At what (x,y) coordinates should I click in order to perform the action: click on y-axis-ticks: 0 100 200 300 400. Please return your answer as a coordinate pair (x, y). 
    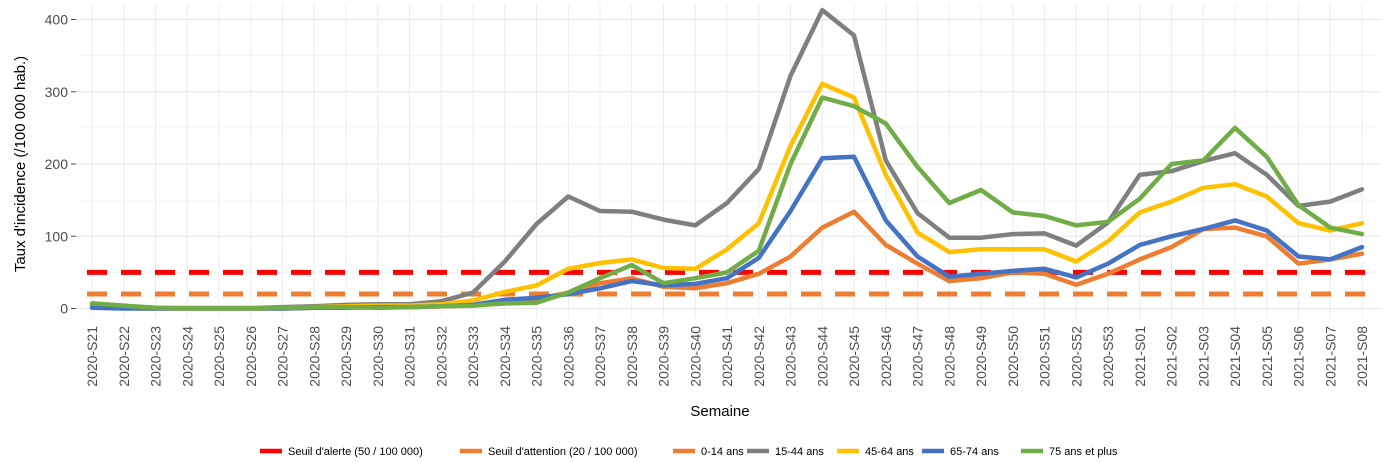
    Looking at the image, I should click on (60, 164).